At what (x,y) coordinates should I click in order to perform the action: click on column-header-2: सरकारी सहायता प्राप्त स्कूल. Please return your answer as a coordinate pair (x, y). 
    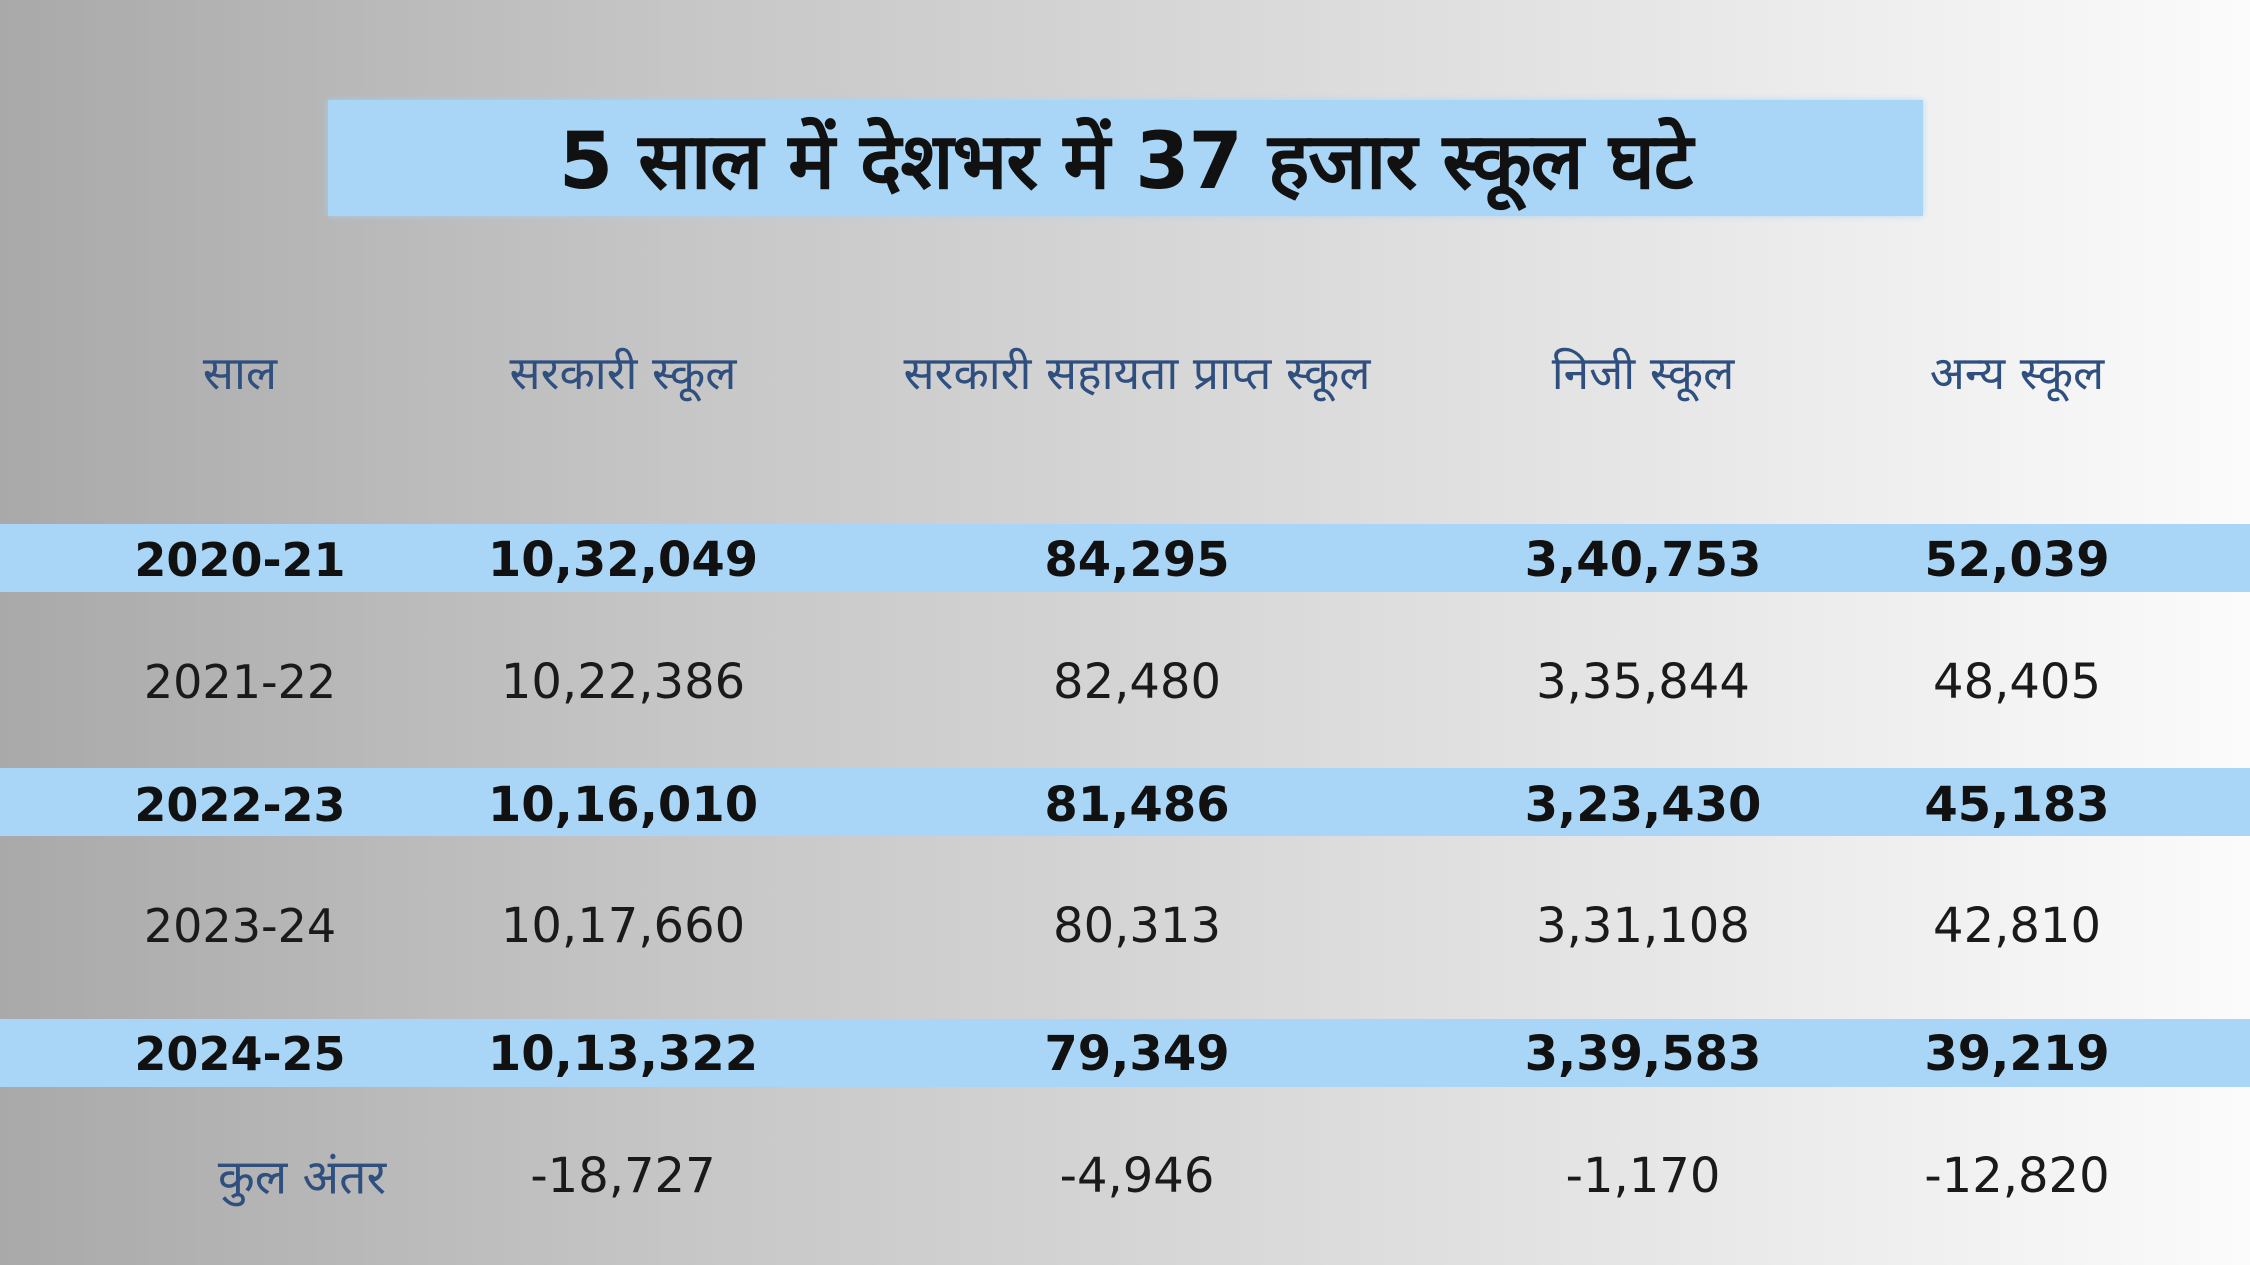
    Looking at the image, I should click on (1137, 373).